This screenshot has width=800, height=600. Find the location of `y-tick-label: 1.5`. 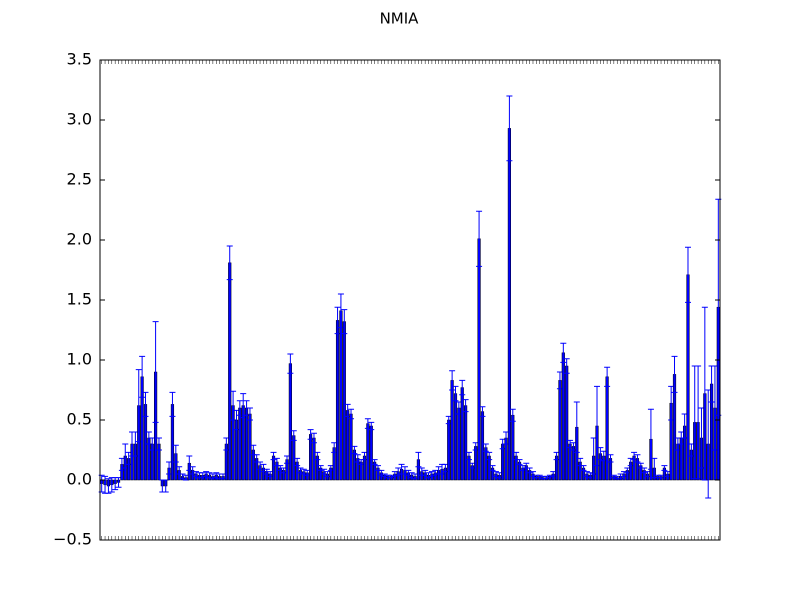

y-tick-label: 1.5 is located at coordinates (79, 299).